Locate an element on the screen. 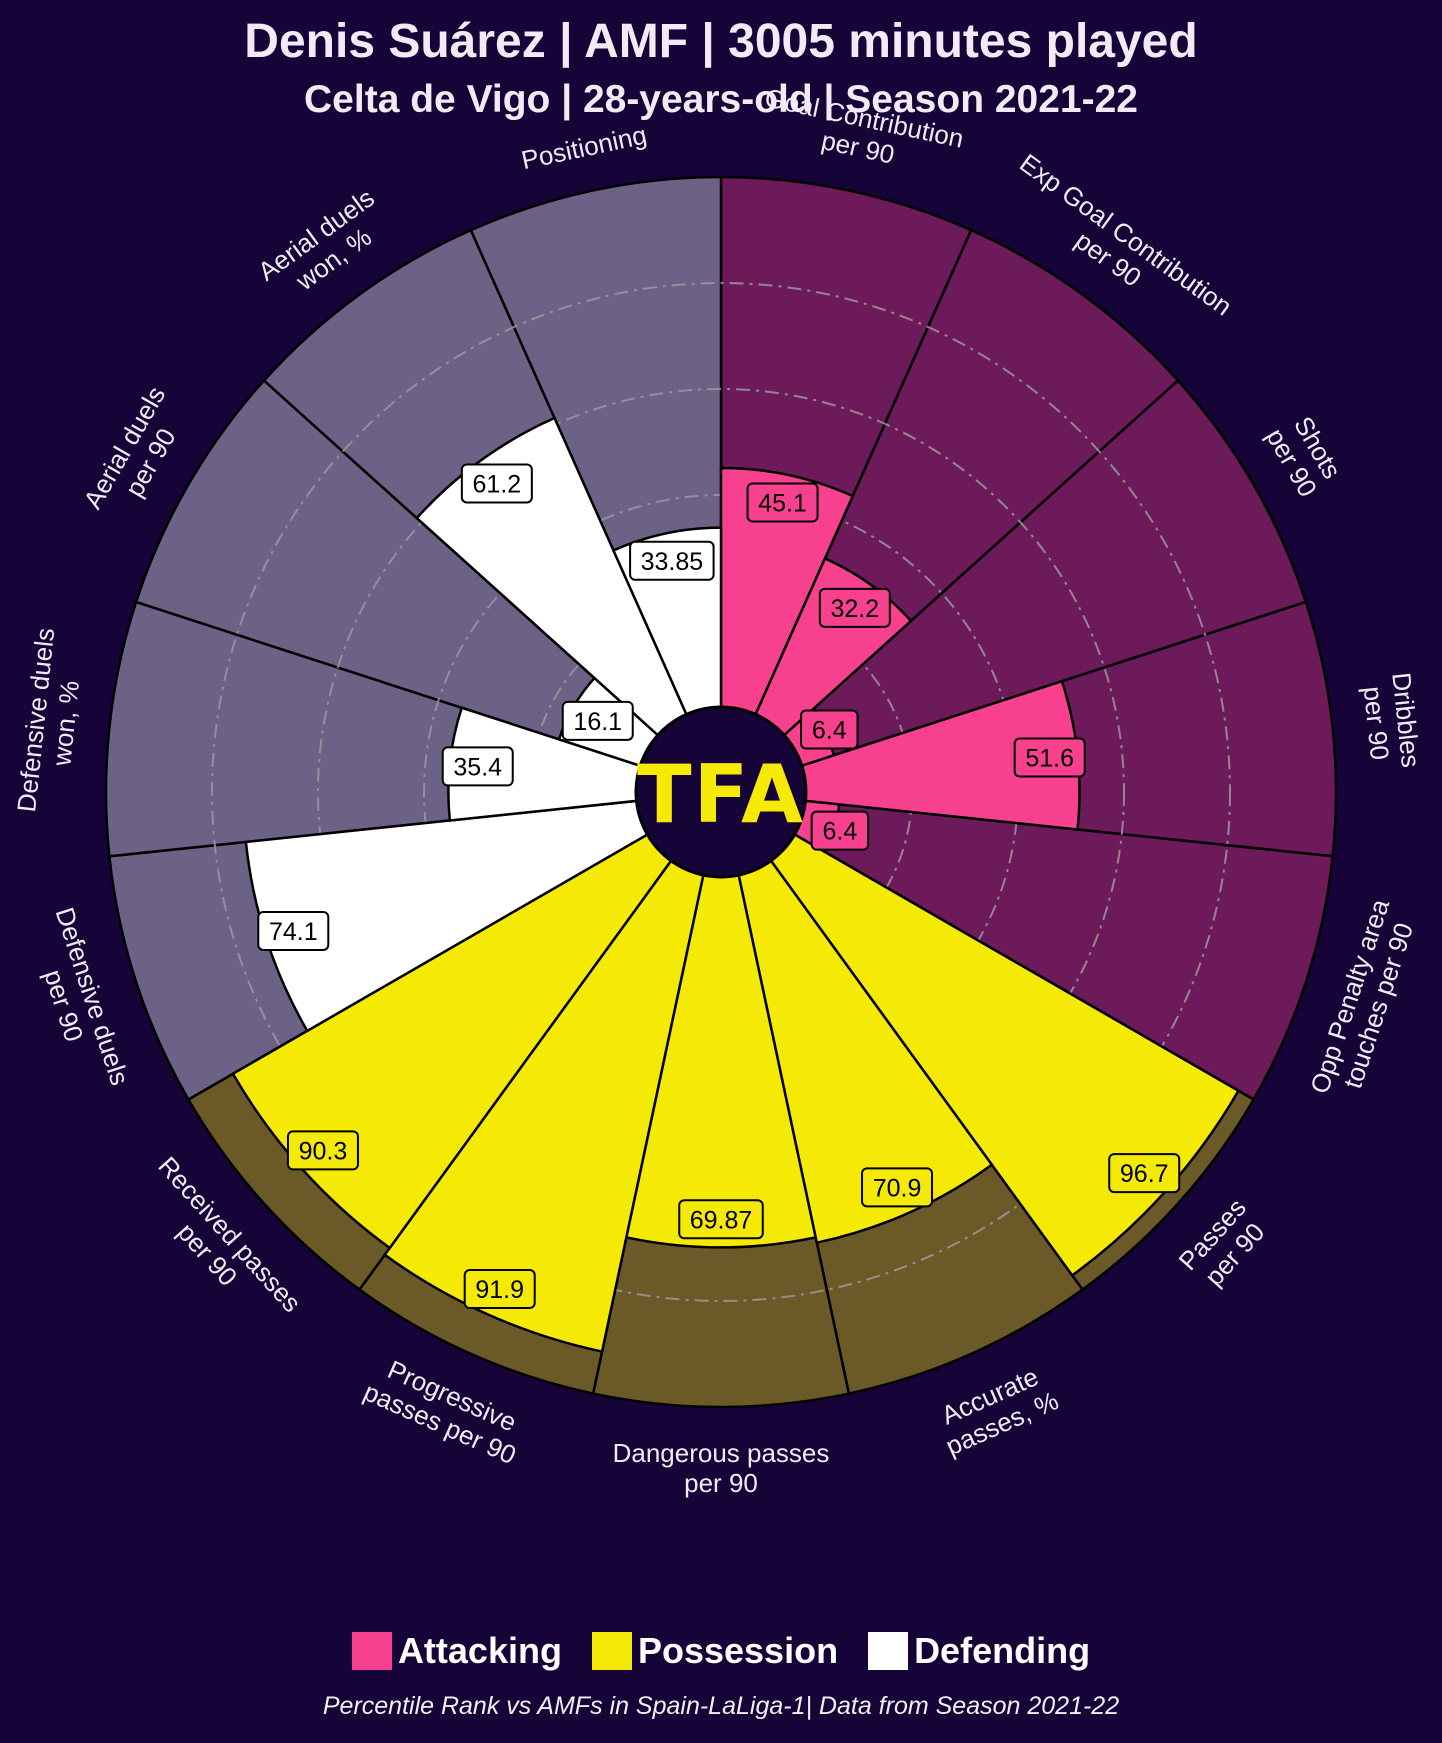 This screenshot has width=1442, height=1743. value-label-7: 69.87 is located at coordinates (721, 1219).